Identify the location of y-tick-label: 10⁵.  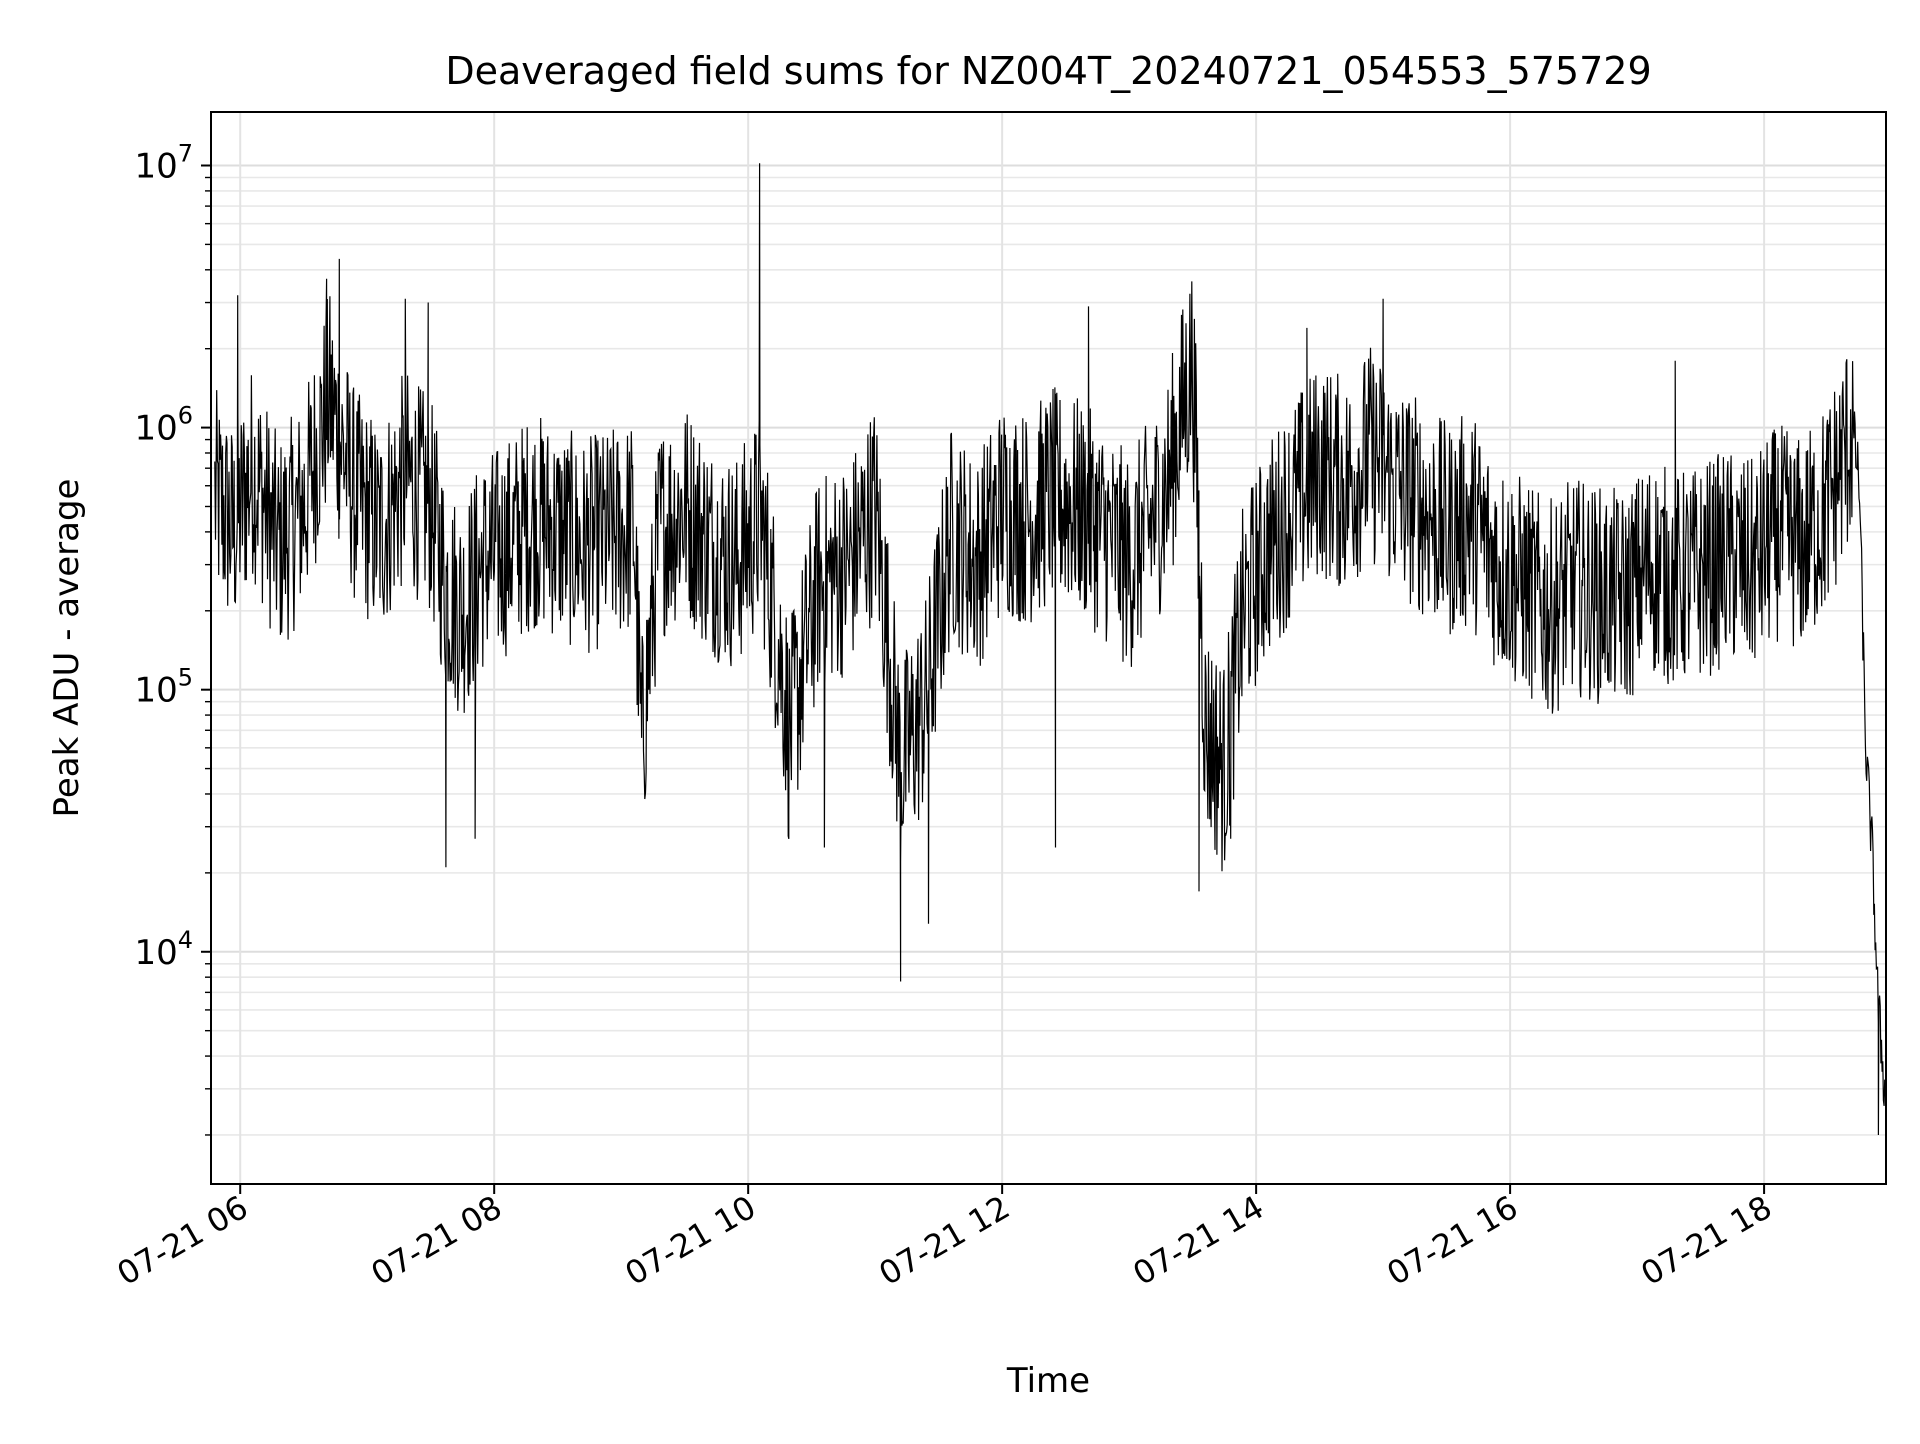
(163, 687).